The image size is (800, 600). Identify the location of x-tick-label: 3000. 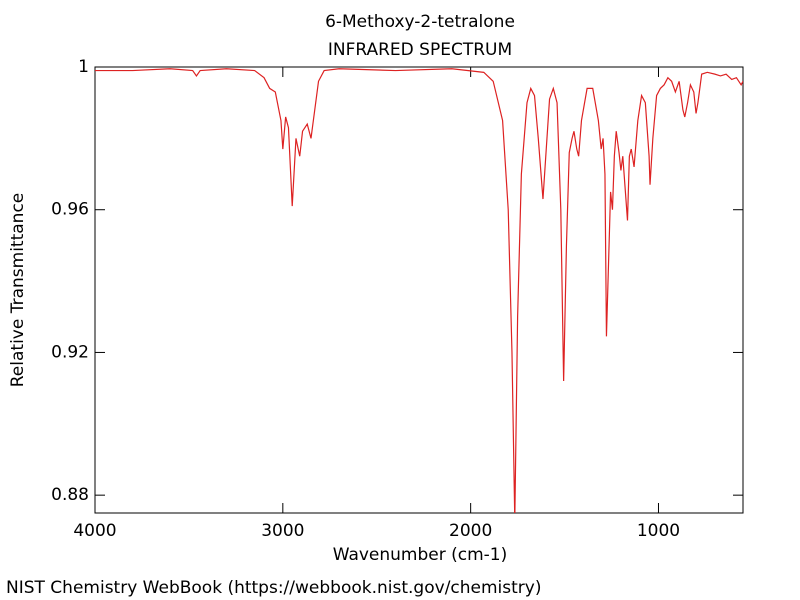
(282, 531).